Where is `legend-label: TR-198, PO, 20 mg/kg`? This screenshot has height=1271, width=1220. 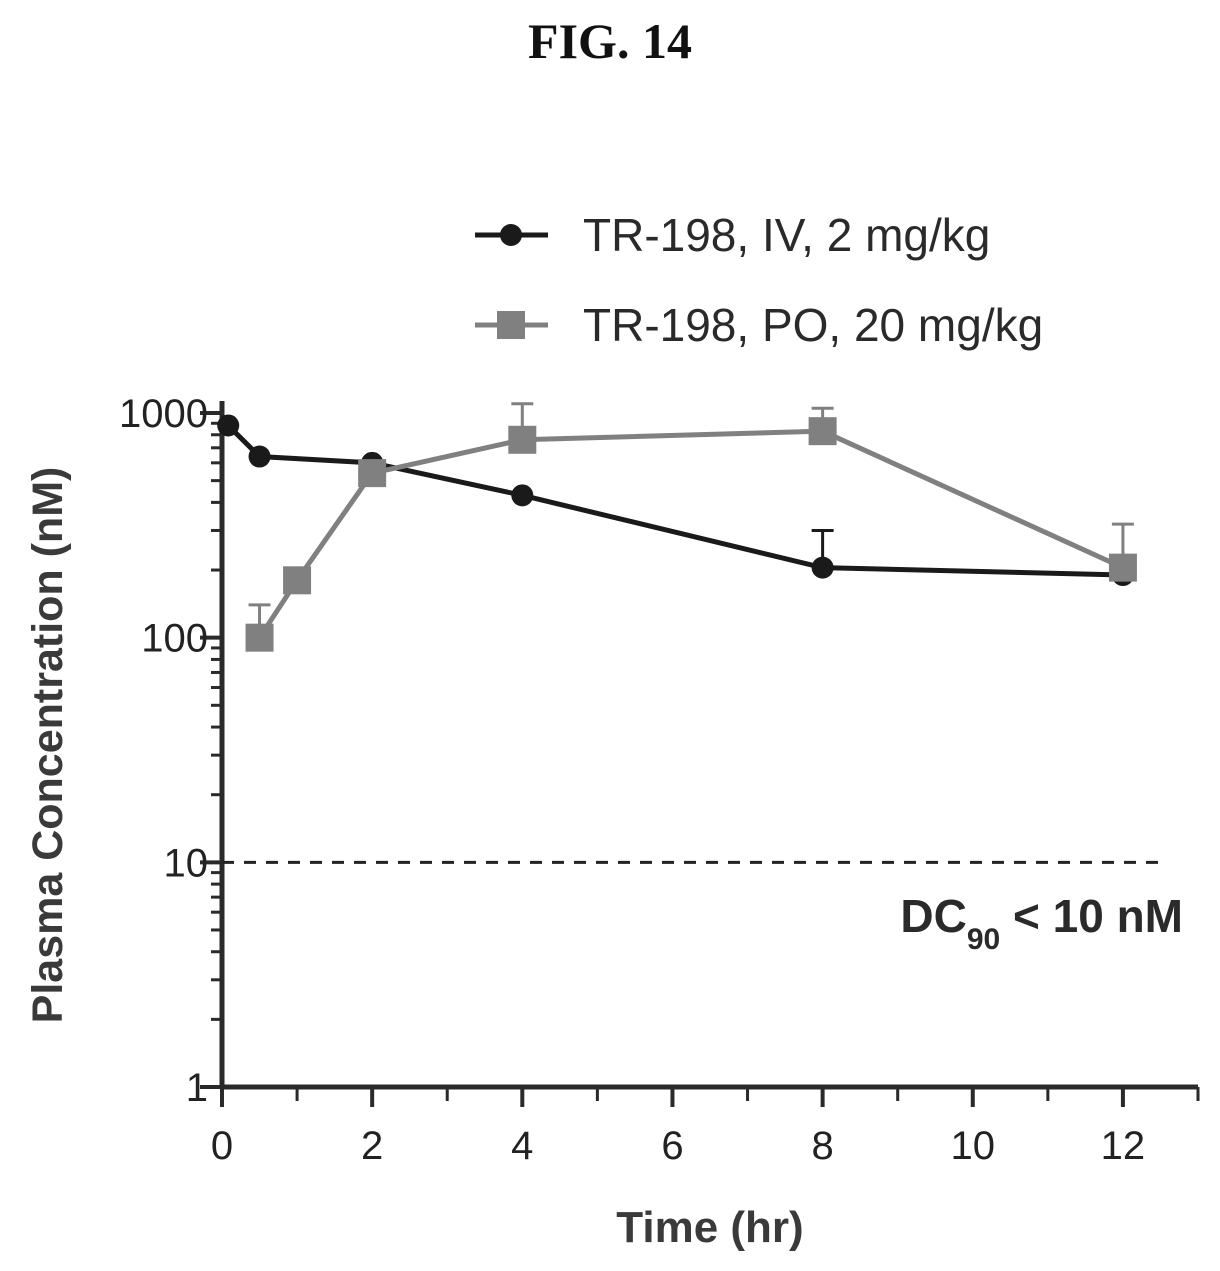
legend-label: TR-198, PO, 20 mg/kg is located at coordinates (813, 325).